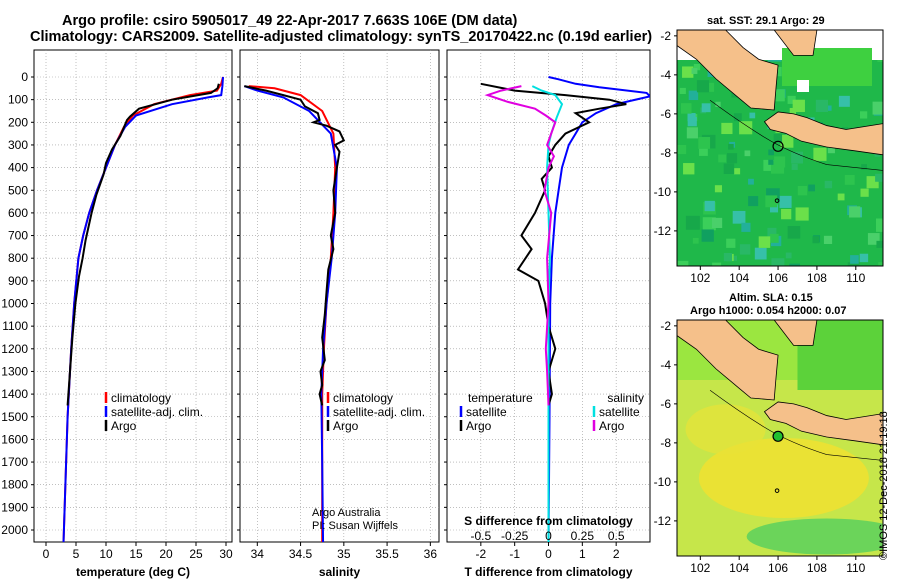  Describe the element at coordinates (18, 145) in the screenshot. I see `y-tick-label: 300` at that location.